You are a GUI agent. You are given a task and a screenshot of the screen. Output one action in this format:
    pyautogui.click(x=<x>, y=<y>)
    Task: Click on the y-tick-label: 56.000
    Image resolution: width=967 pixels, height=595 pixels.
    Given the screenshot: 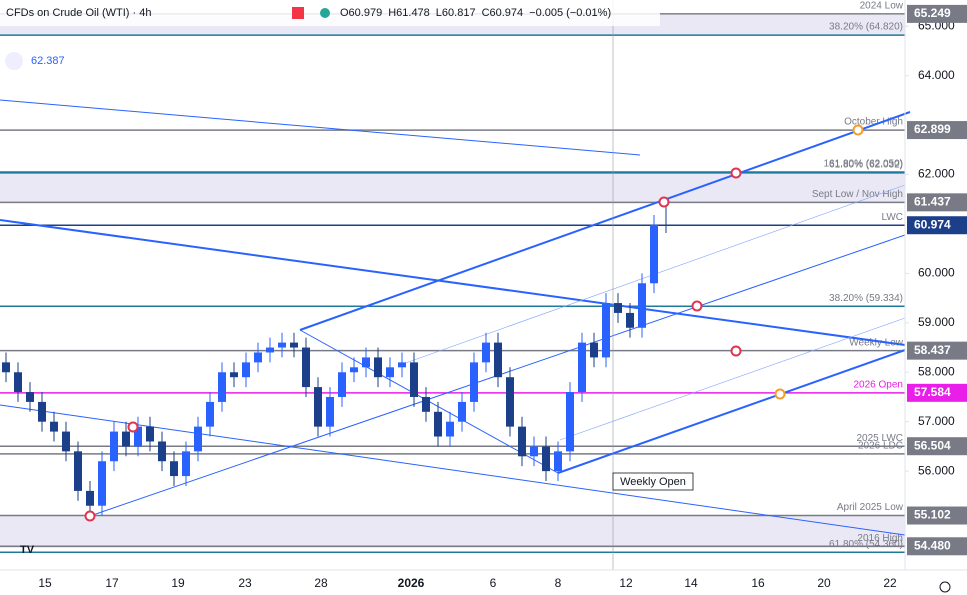 What is the action you would take?
    pyautogui.click(x=936, y=470)
    